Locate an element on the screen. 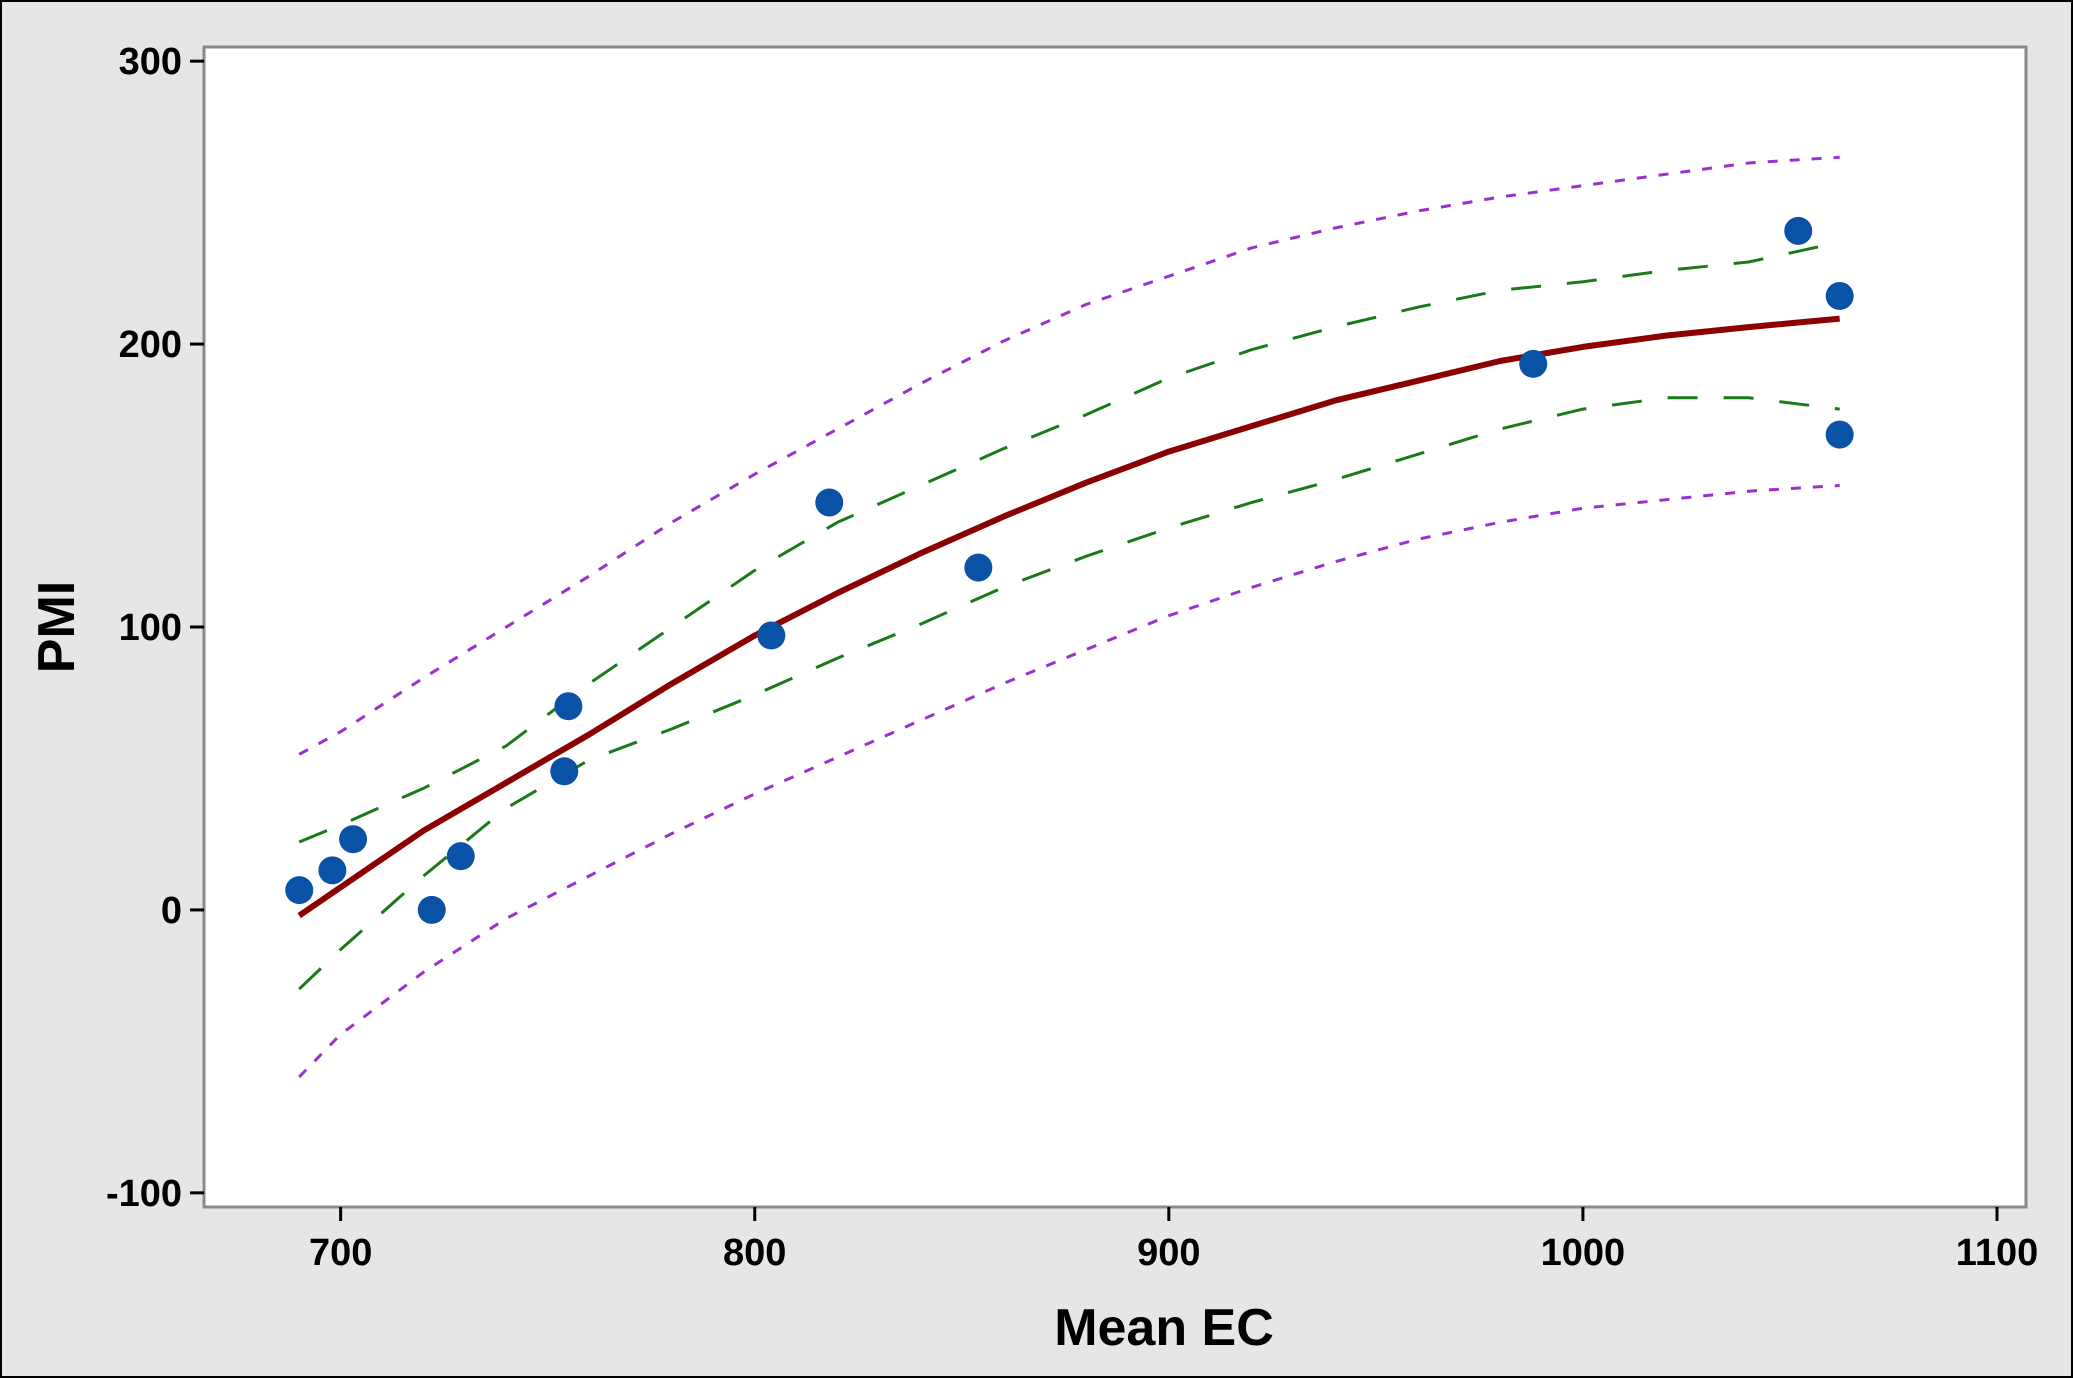 The width and height of the screenshot is (2073, 1378). x-axis-title: Mean EC is located at coordinates (1164, 1328).